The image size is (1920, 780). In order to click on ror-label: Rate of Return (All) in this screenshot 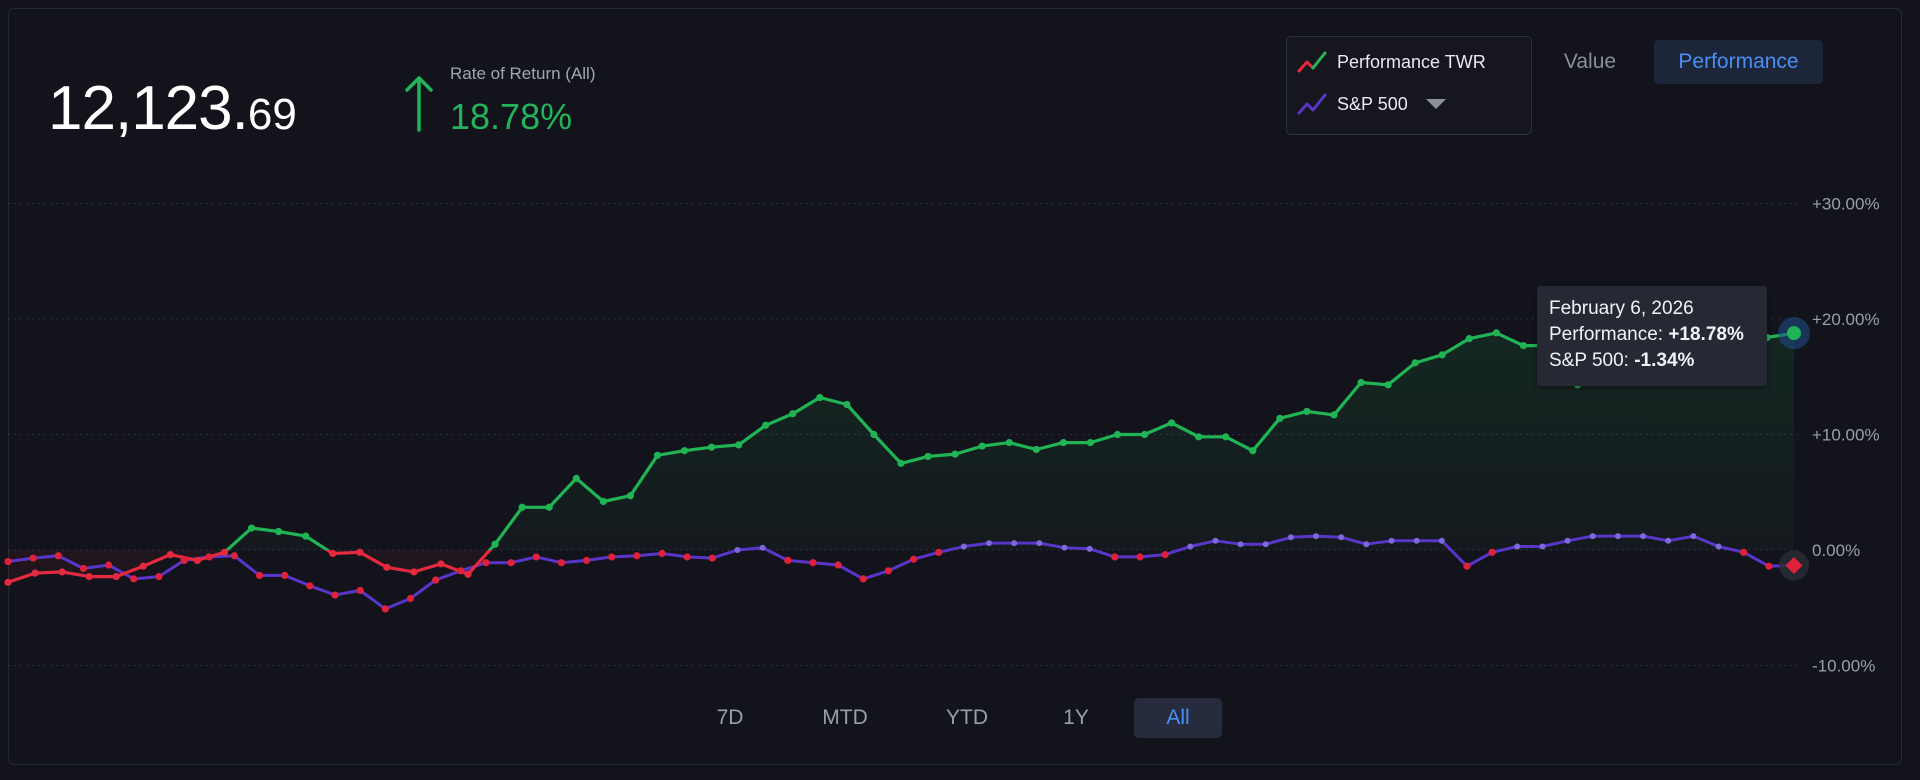, I will do `click(523, 73)`.